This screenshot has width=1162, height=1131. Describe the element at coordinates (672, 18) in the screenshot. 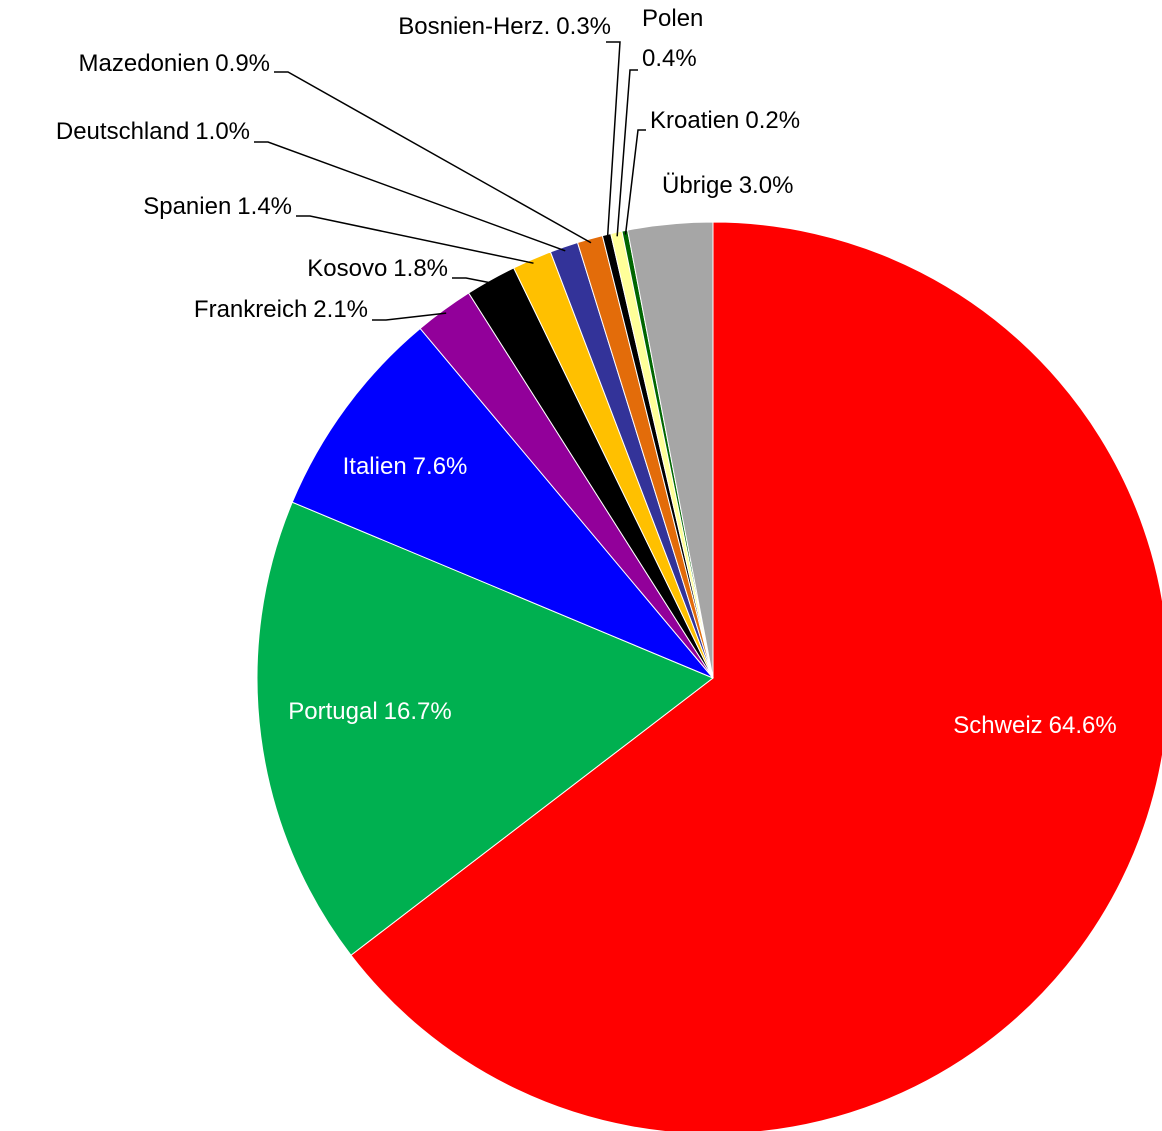

I see `slice-category: Polen` at that location.